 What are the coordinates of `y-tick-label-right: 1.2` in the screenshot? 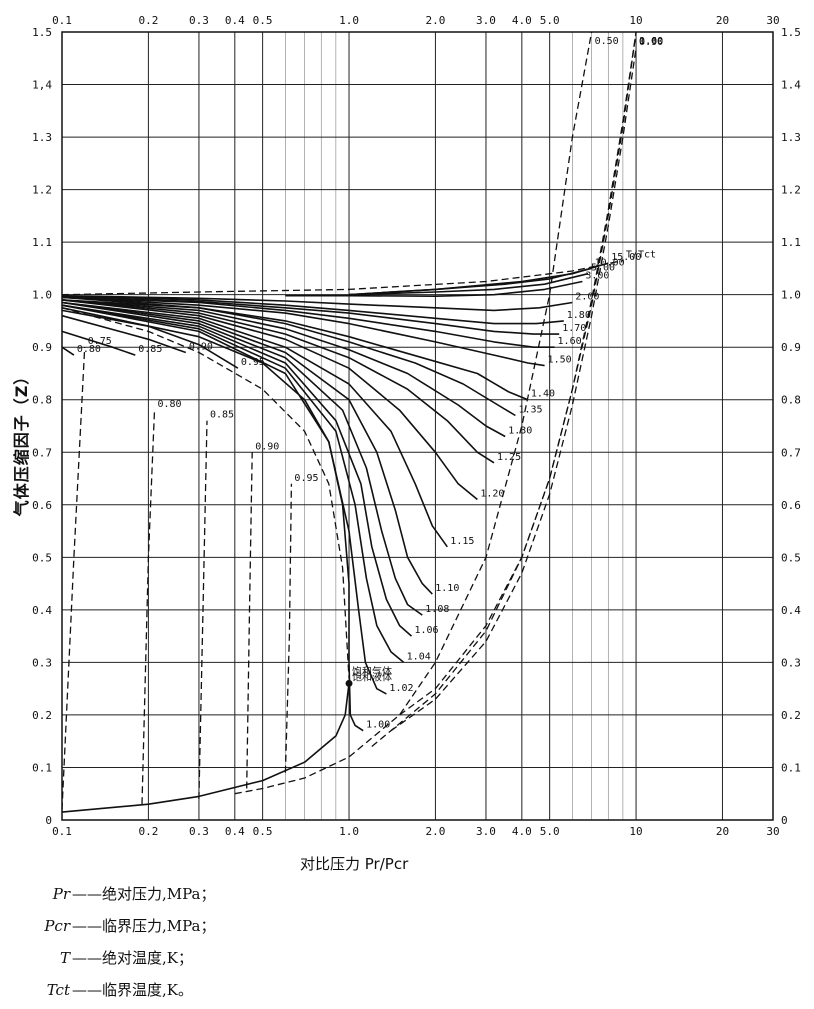 It's located at (791, 190).